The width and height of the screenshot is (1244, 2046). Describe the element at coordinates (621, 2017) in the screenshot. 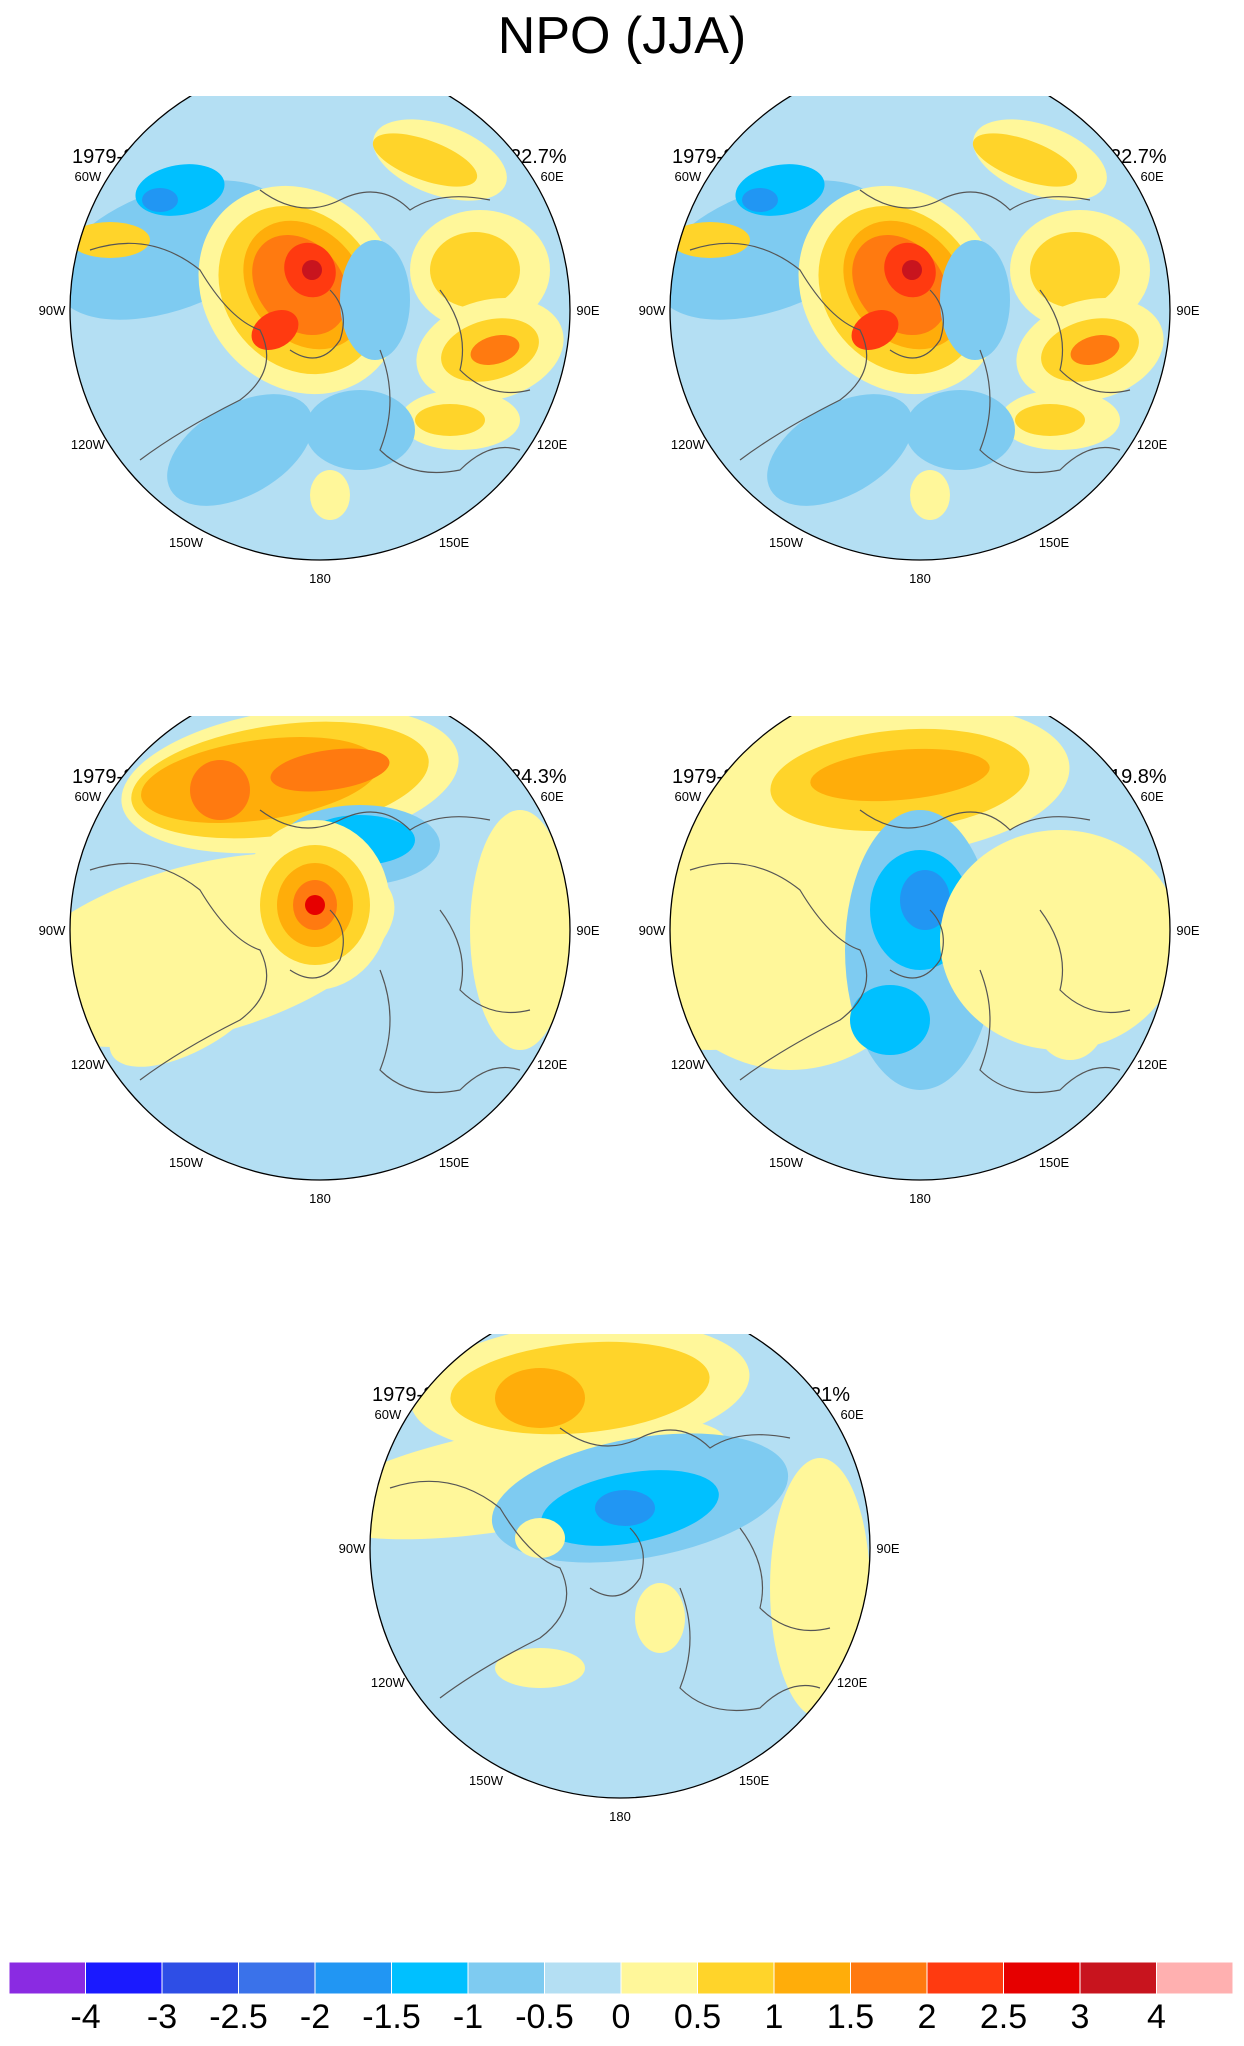

I see `colorbar-tick-label: 0` at that location.